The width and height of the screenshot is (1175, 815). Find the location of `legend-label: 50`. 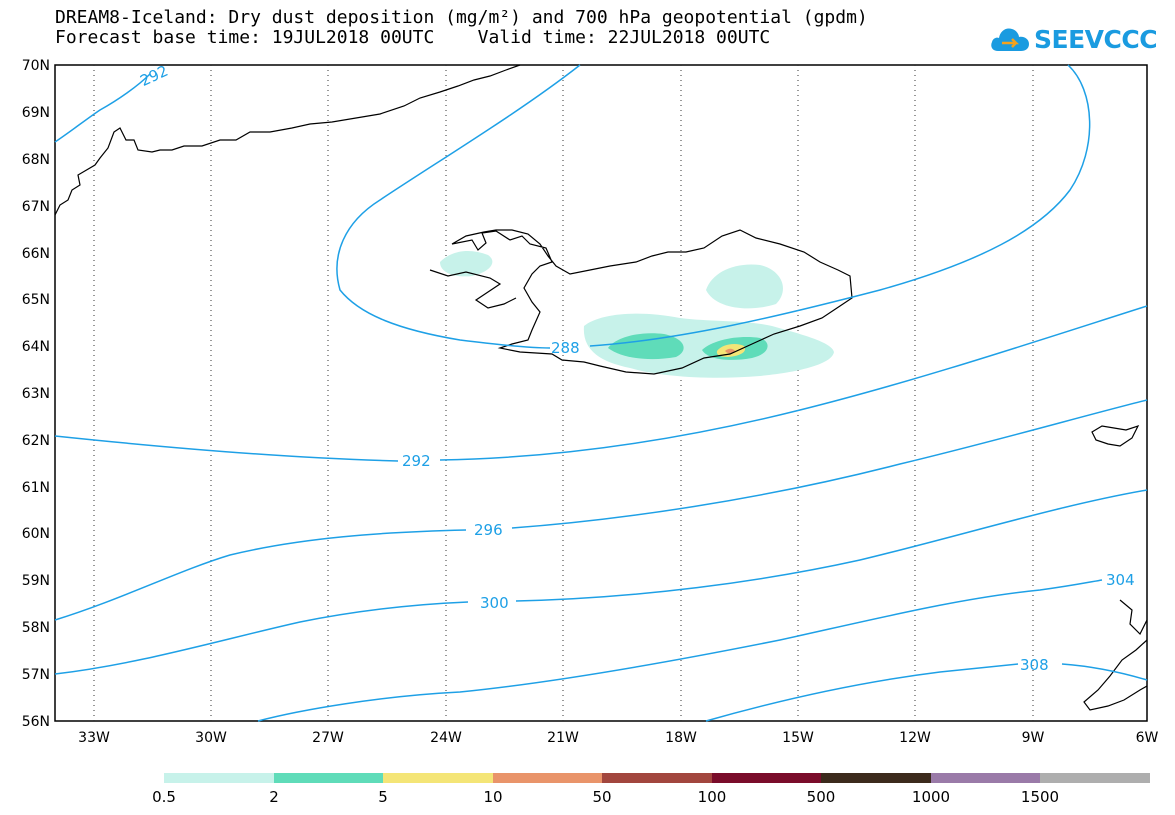

legend-label: 50 is located at coordinates (601, 797).